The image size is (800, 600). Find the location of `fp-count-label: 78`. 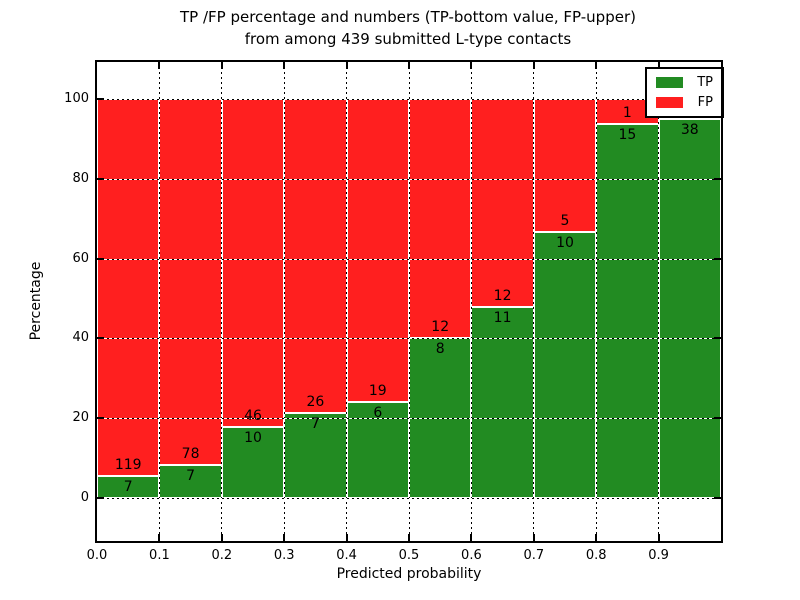

fp-count-label: 78 is located at coordinates (190, 454).